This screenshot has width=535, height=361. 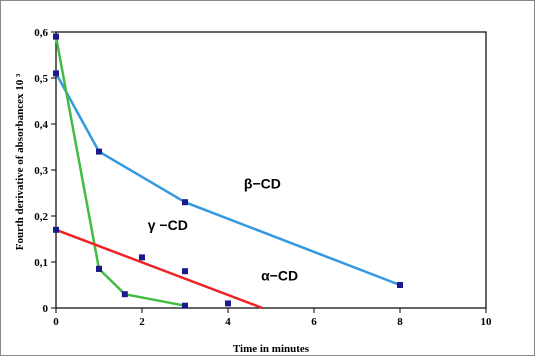 What do you see at coordinates (41, 263) in the screenshot?
I see `y-tick-label: 0,1` at bounding box center [41, 263].